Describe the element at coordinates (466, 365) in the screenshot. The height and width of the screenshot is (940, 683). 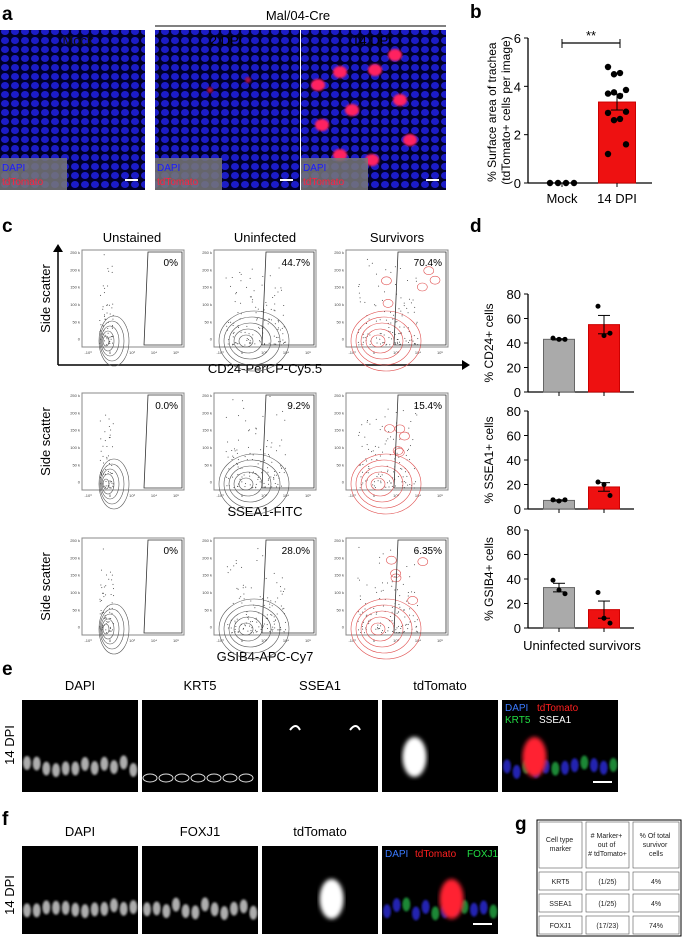
I see `arrowhead-icon` at that location.